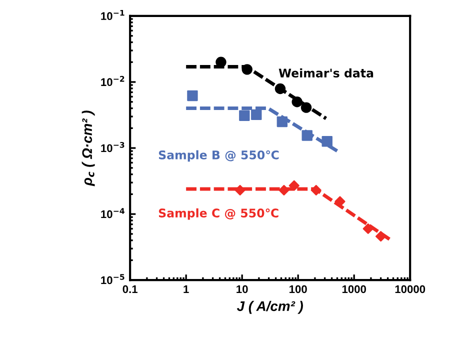 The image size is (473, 355). What do you see at coordinates (112, 213) in the screenshot?
I see `y-tick-label: 10$^{−4}$` at bounding box center [112, 213].